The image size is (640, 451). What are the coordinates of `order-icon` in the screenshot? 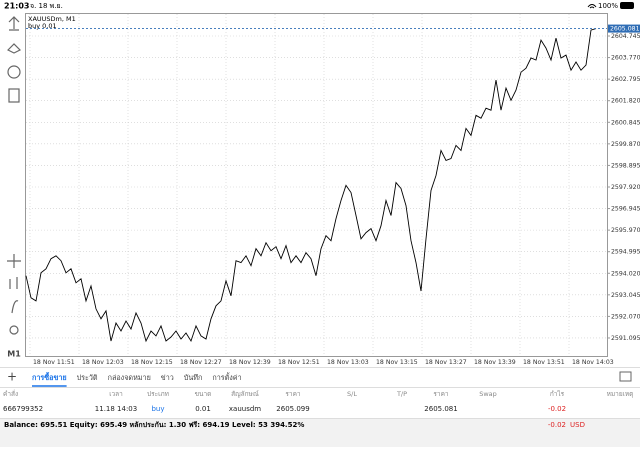 It's located at (14, 48).